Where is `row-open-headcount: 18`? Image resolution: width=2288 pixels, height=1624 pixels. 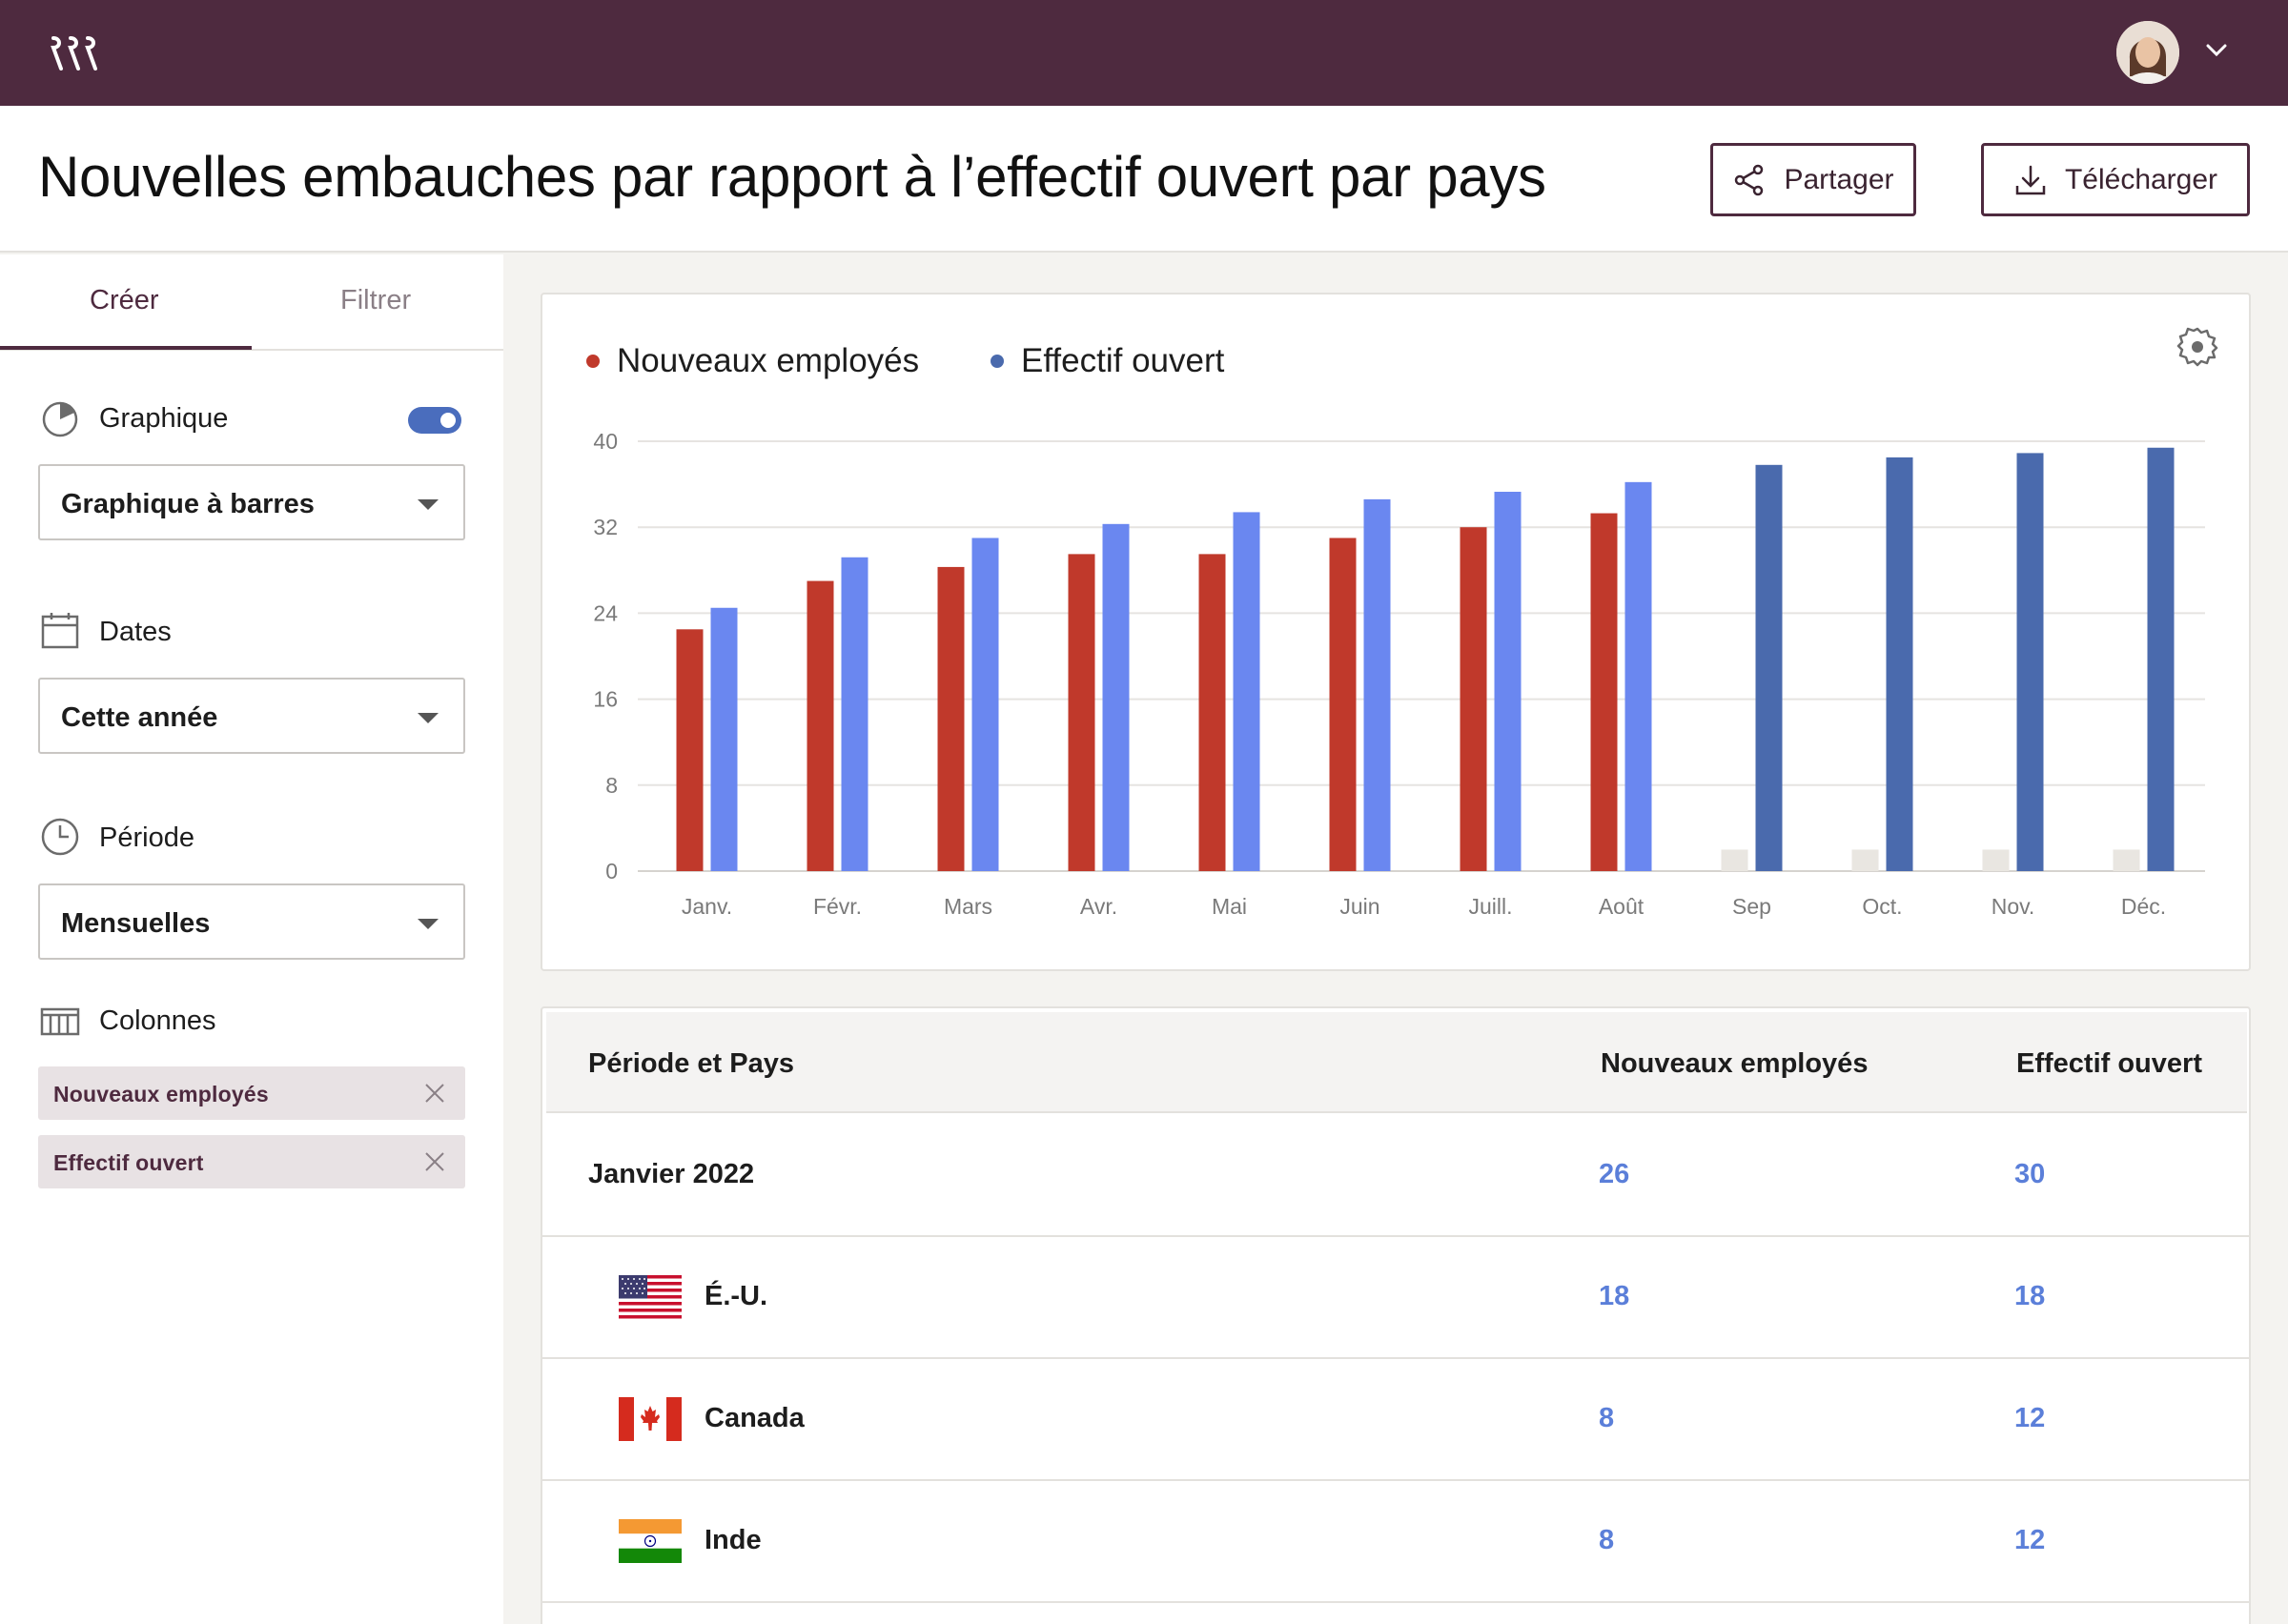 row-open-headcount: 18 is located at coordinates (2030, 1296).